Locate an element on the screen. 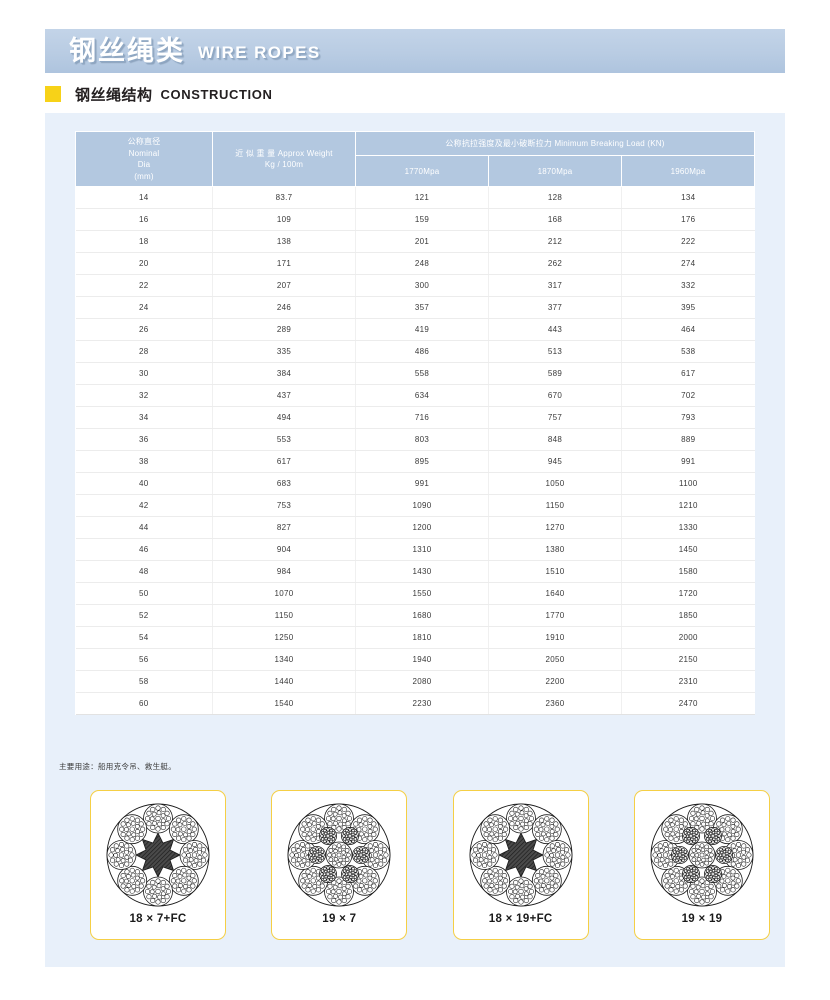 The image size is (830, 1000). table-row: 30 384 558 589 617 is located at coordinates (415, 374).